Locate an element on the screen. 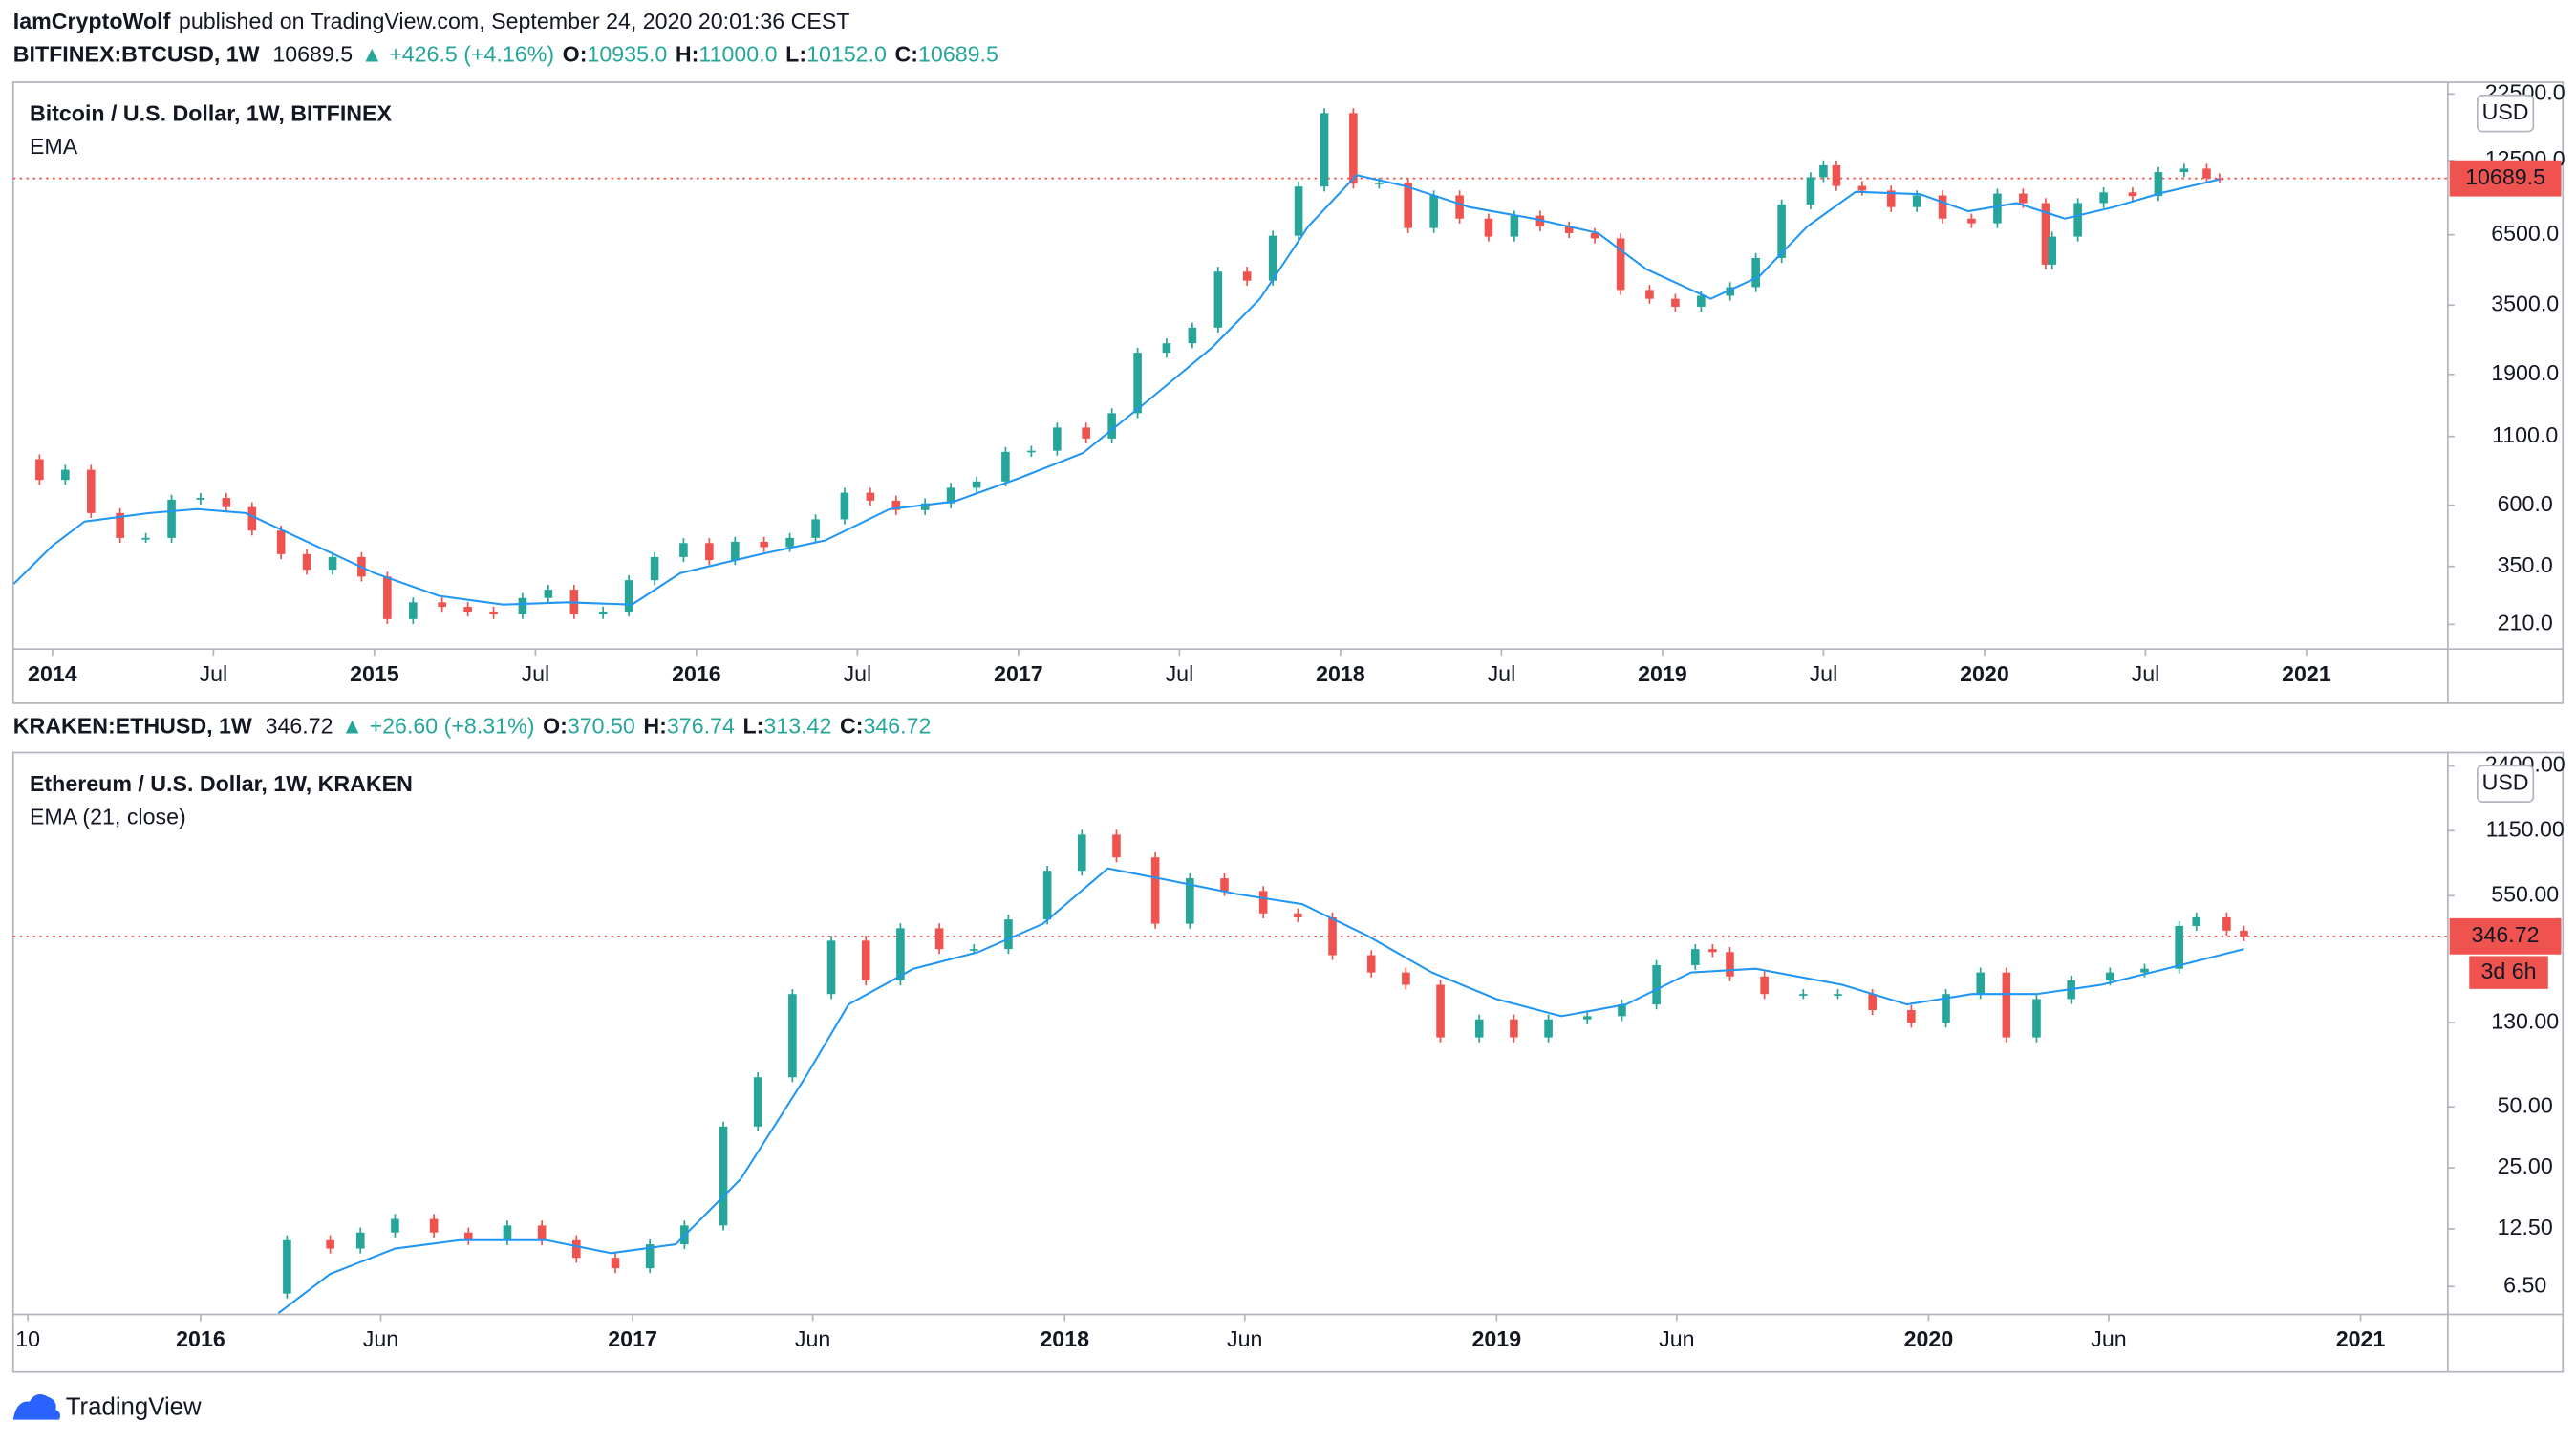  y-tick-label: 1900.0 is located at coordinates (2525, 372).